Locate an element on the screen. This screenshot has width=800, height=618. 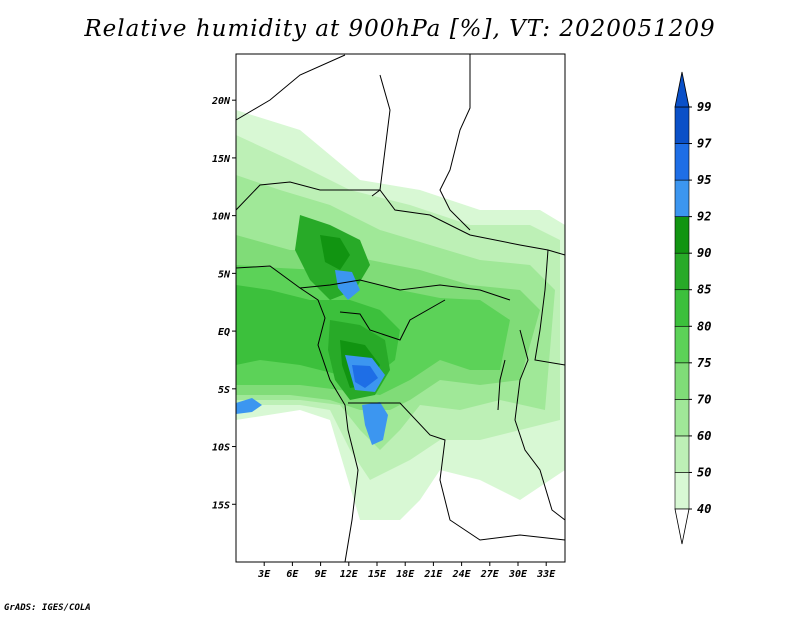
rh-region-95e is located at coordinates (347, 285).